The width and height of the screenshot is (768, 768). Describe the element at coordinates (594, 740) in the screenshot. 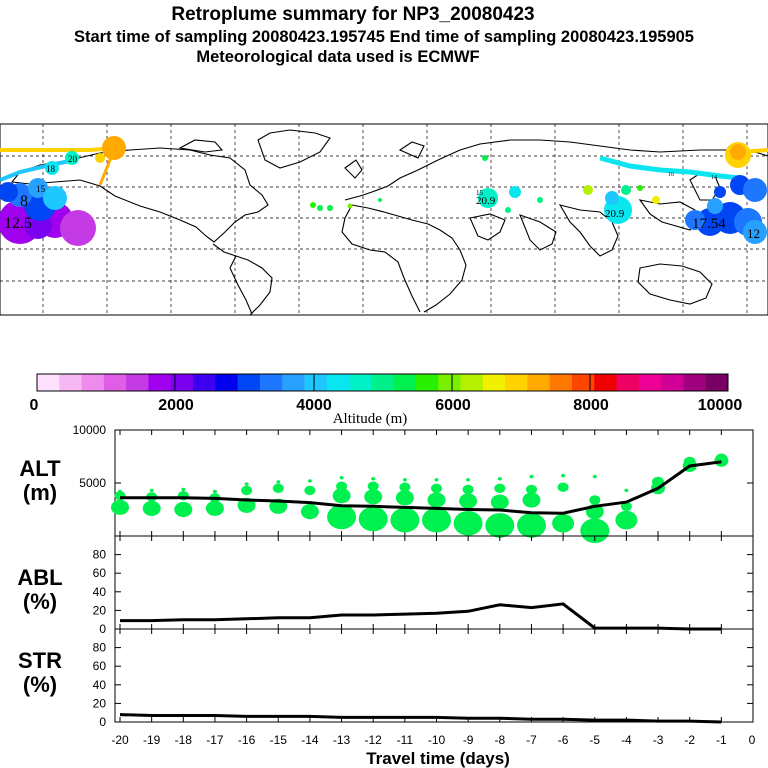

I see `x-tick-label: -5` at that location.